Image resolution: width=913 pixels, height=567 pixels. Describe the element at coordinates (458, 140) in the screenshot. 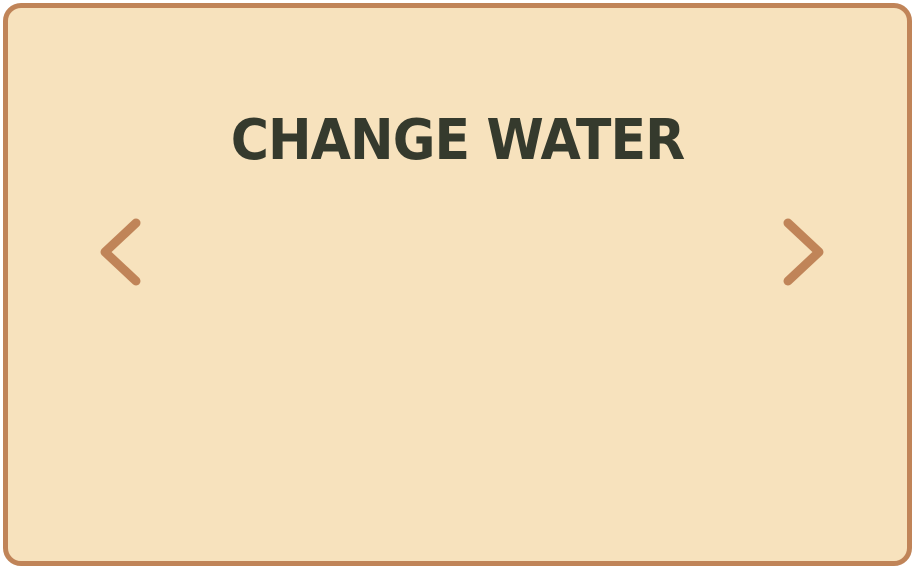

I see `page-title: CHANGE WATER` at that location.